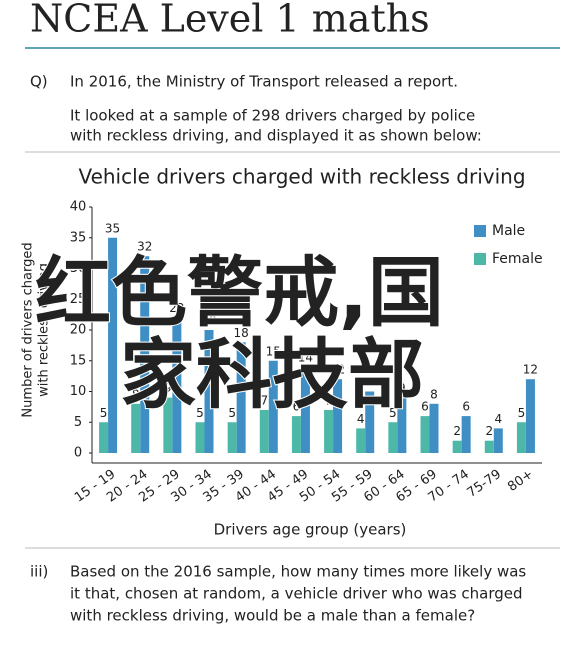 The width and height of the screenshot is (580, 656). Describe the element at coordinates (508, 231) in the screenshot. I see `legend-label: Male` at that location.